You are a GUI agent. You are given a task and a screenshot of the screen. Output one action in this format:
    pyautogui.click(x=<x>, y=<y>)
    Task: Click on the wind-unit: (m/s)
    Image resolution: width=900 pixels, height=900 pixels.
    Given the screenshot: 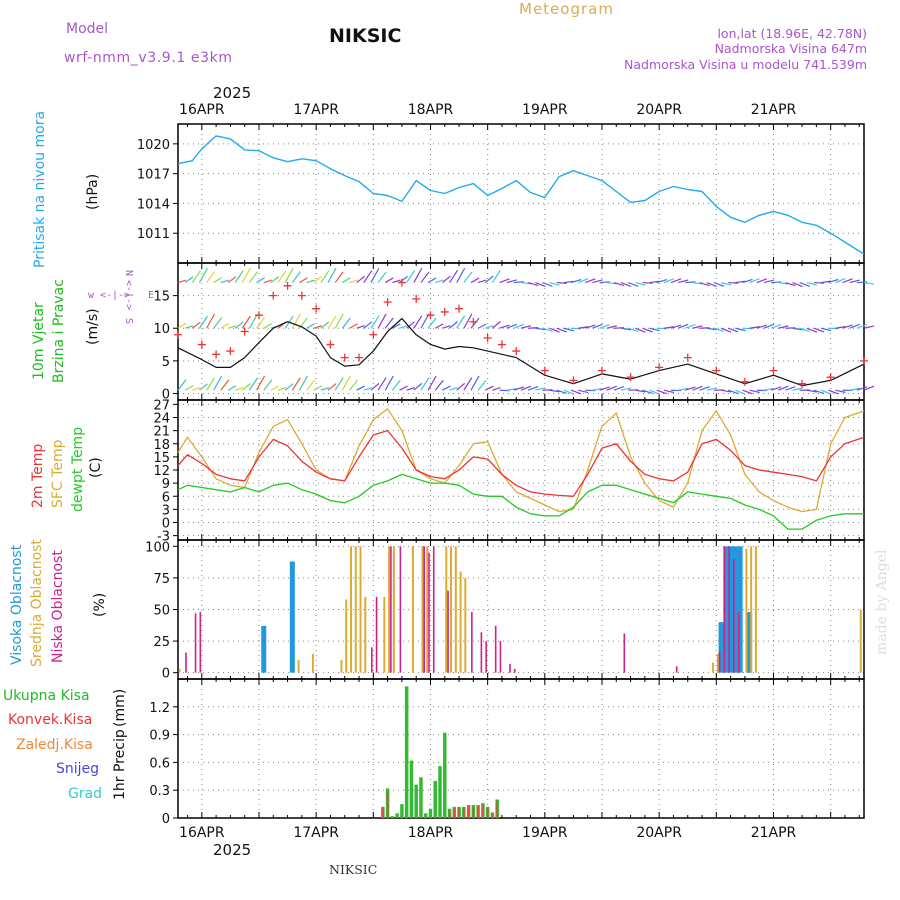 What is the action you would take?
    pyautogui.click(x=93, y=326)
    